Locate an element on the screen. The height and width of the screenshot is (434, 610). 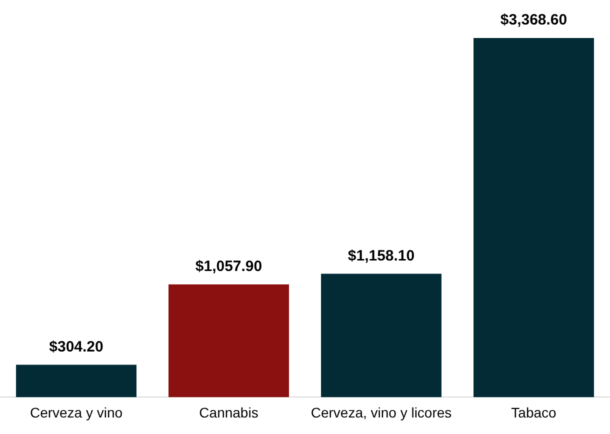
data-label: $304.20 is located at coordinates (76, 347).